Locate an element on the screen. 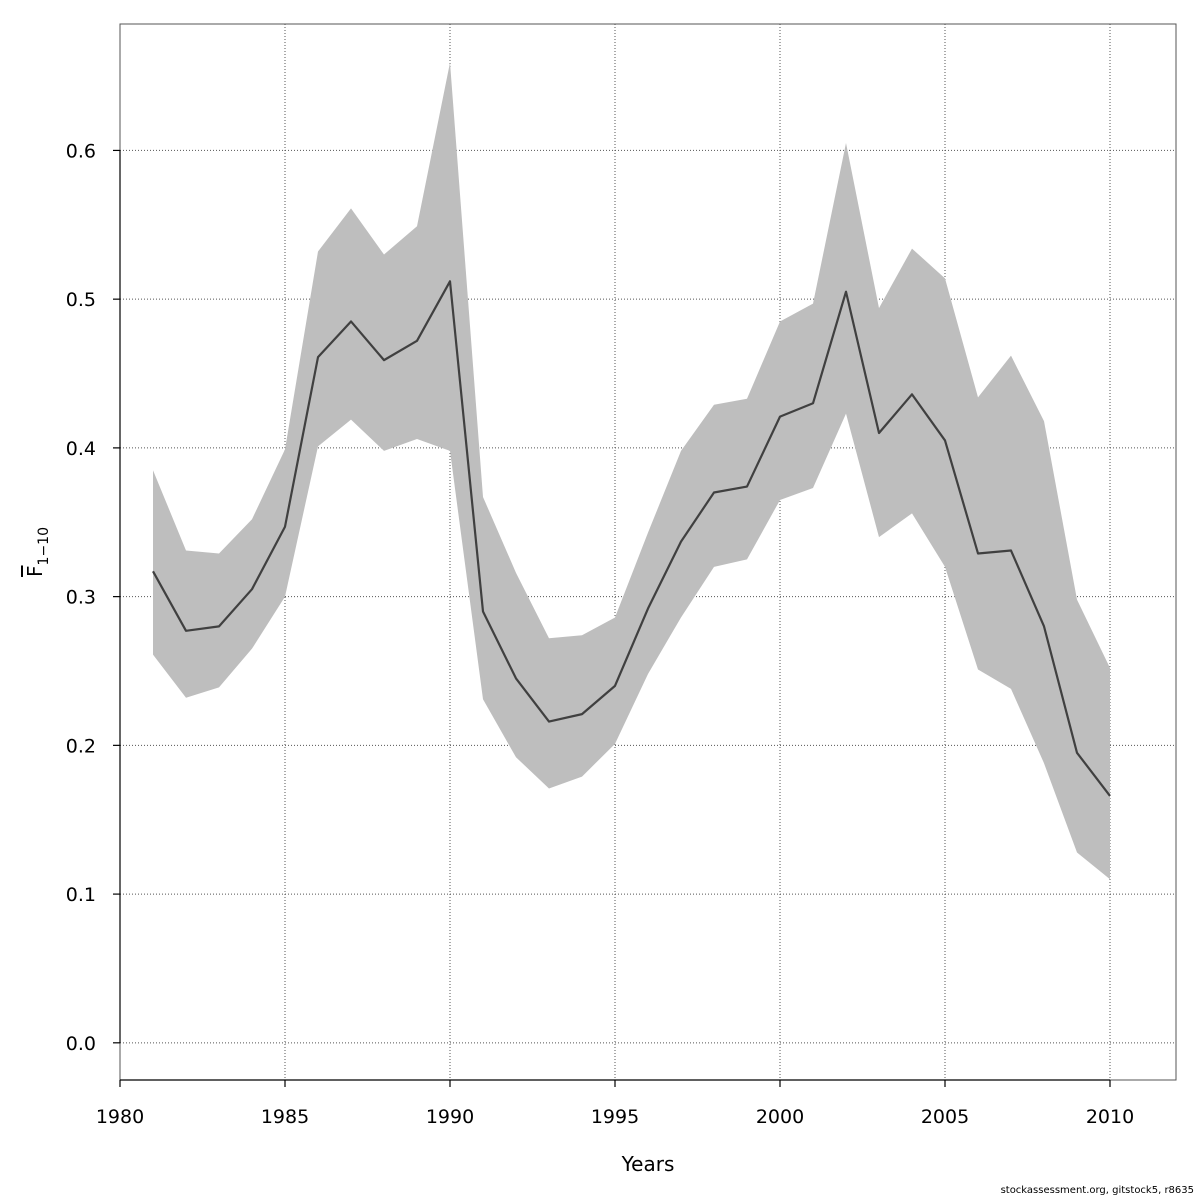 This screenshot has width=1200, height=1200. x-tick-label: 1995 is located at coordinates (615, 1117).